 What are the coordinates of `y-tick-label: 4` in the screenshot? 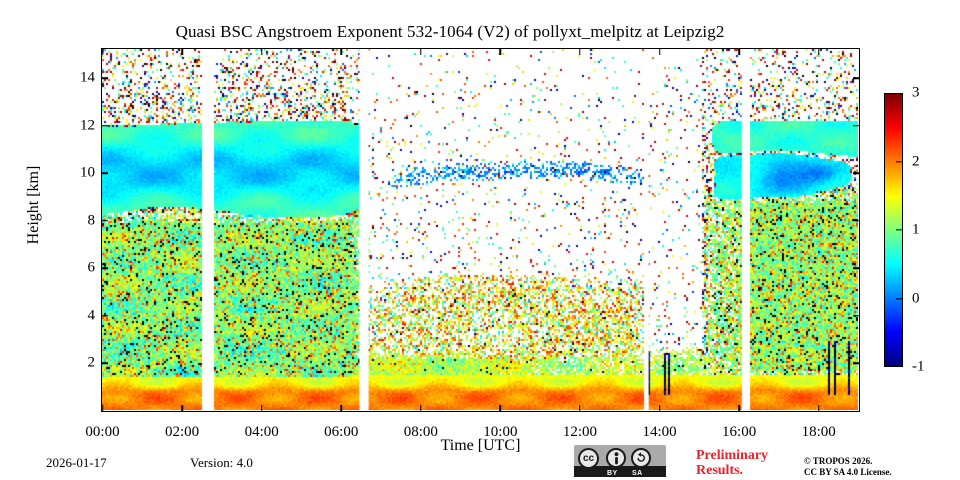 It's located at (91, 315).